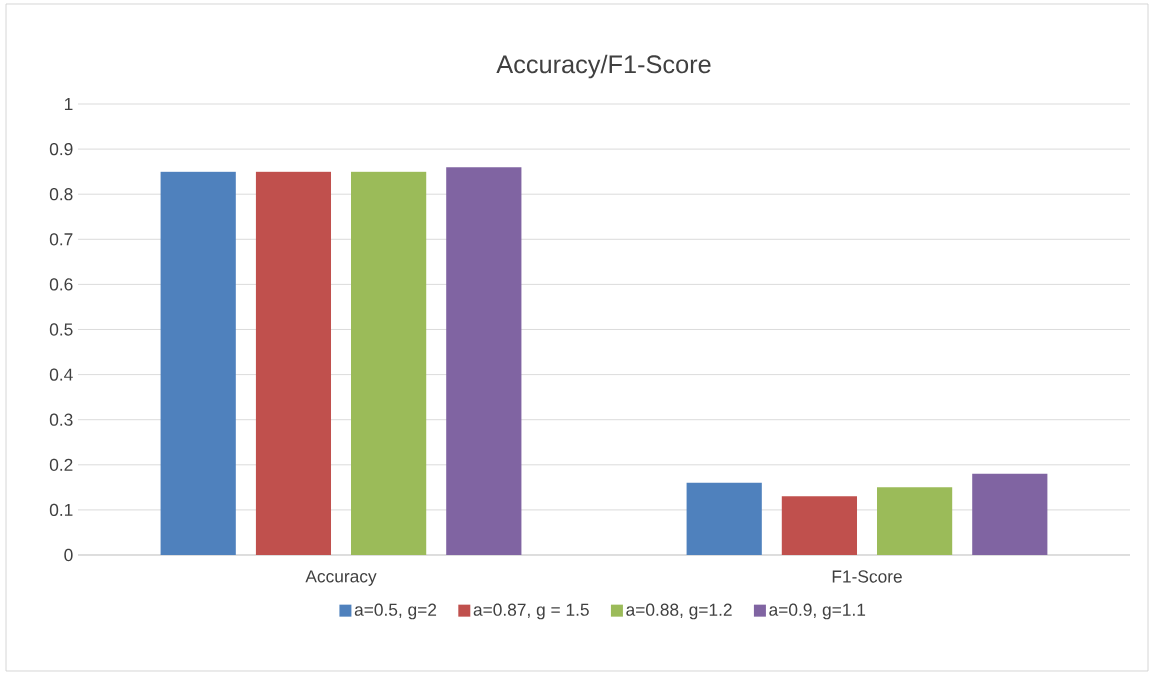 Image resolution: width=1152 pixels, height=675 pixels. What do you see at coordinates (531, 611) in the screenshot?
I see `legend-label: a=0.87, g = 1.5` at bounding box center [531, 611].